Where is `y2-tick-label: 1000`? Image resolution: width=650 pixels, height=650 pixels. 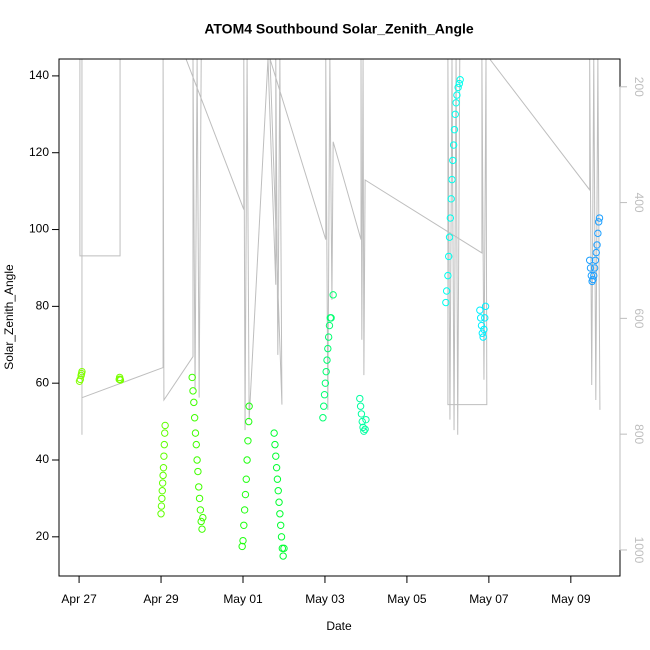 y2-tick-label: 1000 is located at coordinates (639, 550).